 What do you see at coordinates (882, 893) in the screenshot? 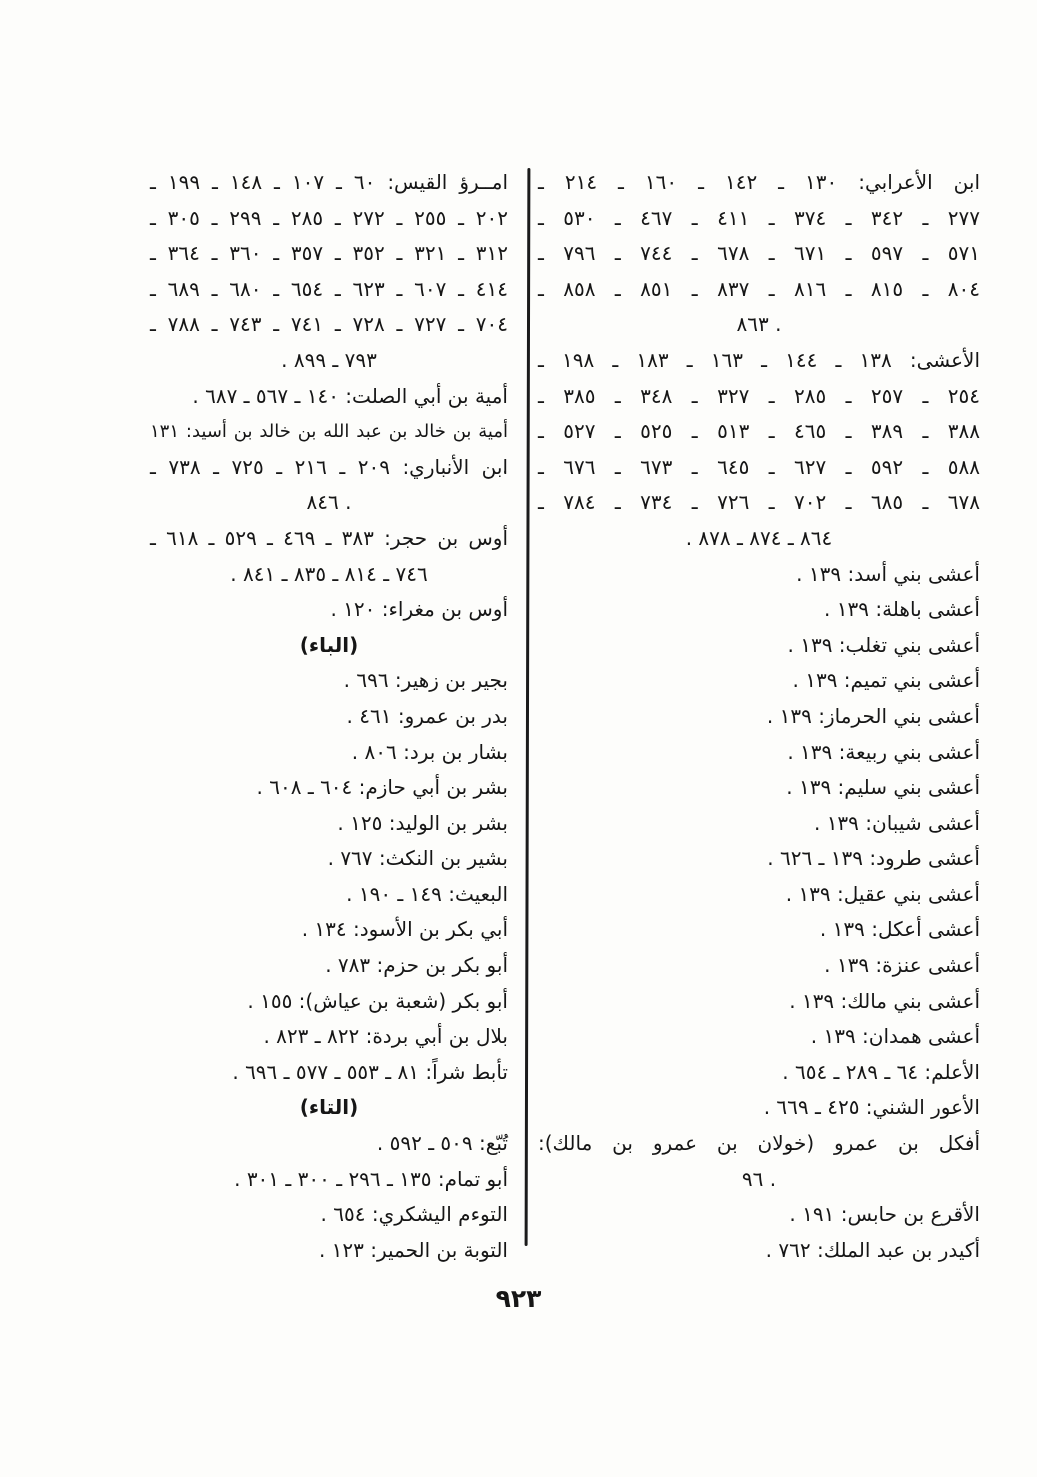
I see `index-entry-line: أعشى بني عقيل: ١٣٩ .` at bounding box center [882, 893].